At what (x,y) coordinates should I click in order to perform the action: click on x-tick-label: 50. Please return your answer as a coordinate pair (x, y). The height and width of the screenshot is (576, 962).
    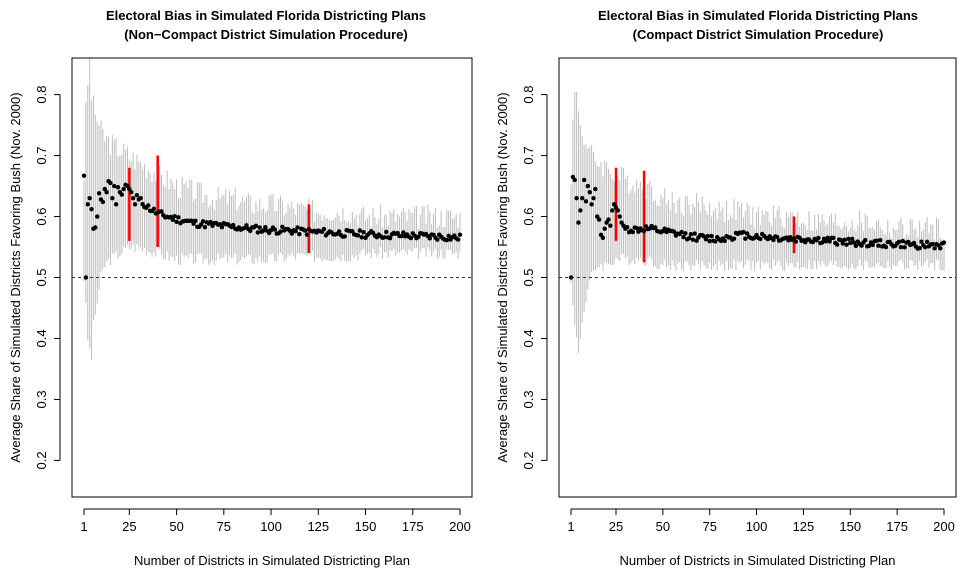
    Looking at the image, I should click on (663, 526).